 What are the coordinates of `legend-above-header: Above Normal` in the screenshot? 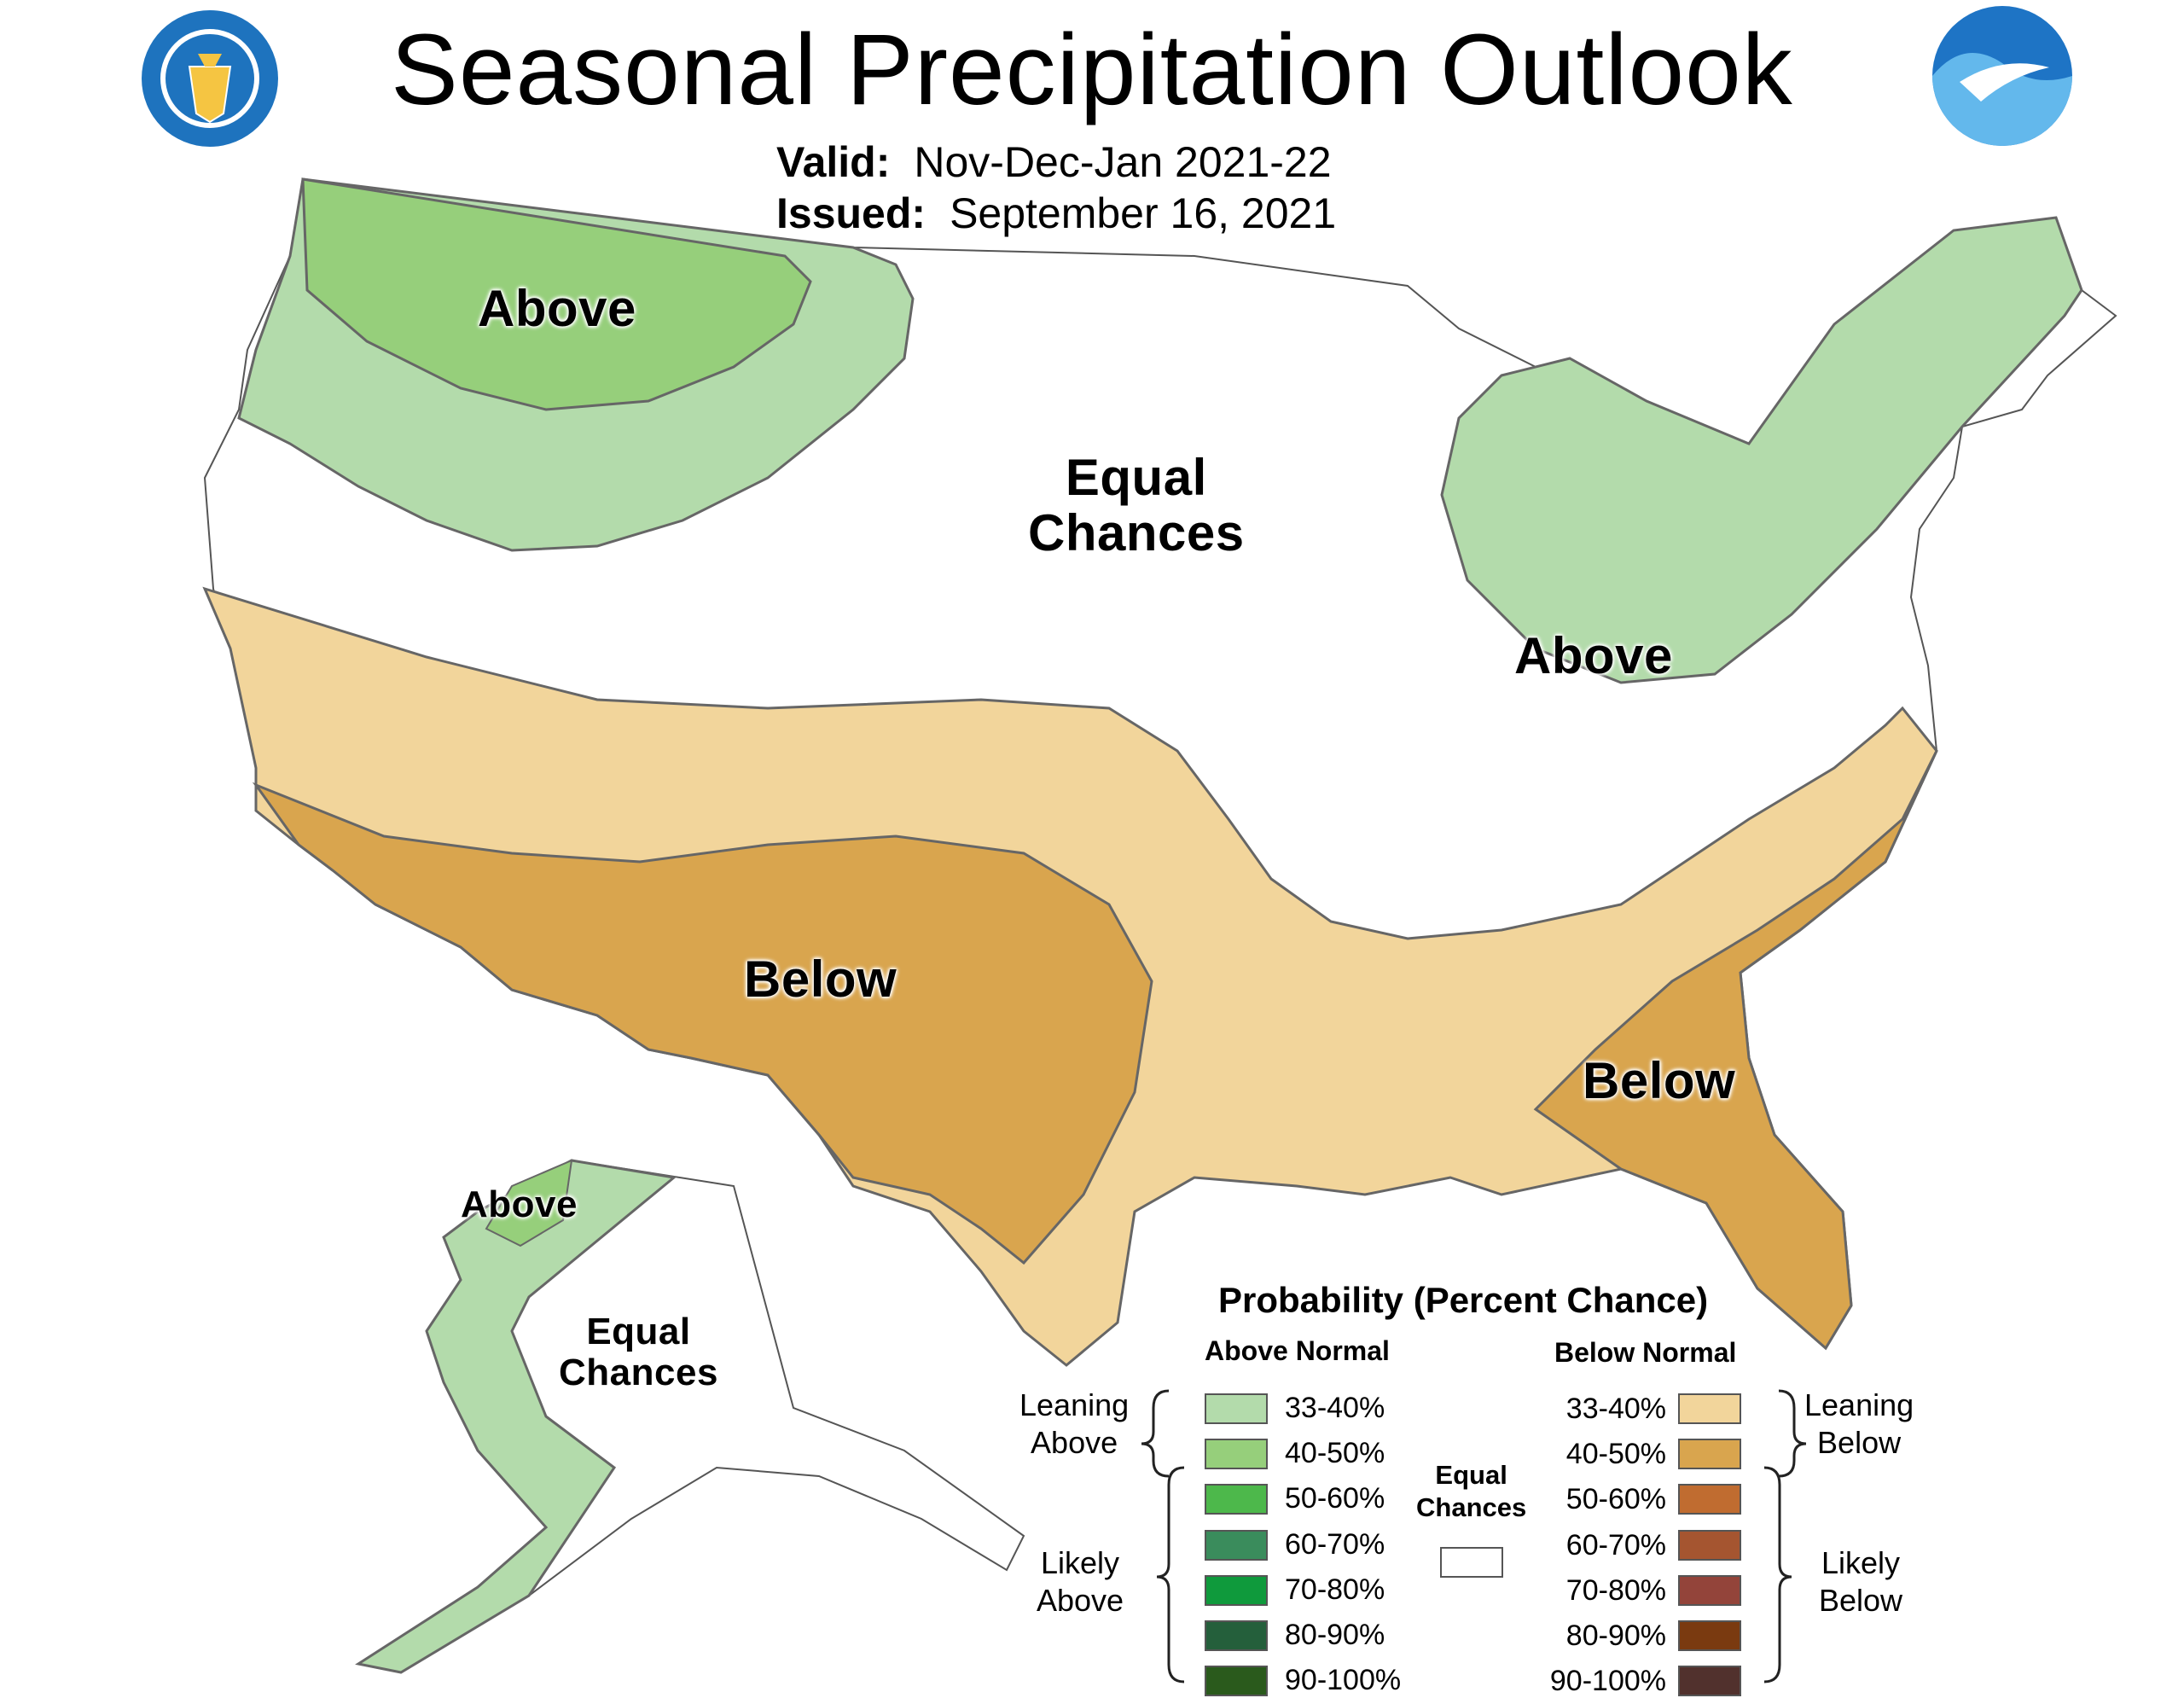 It's located at (1298, 1350).